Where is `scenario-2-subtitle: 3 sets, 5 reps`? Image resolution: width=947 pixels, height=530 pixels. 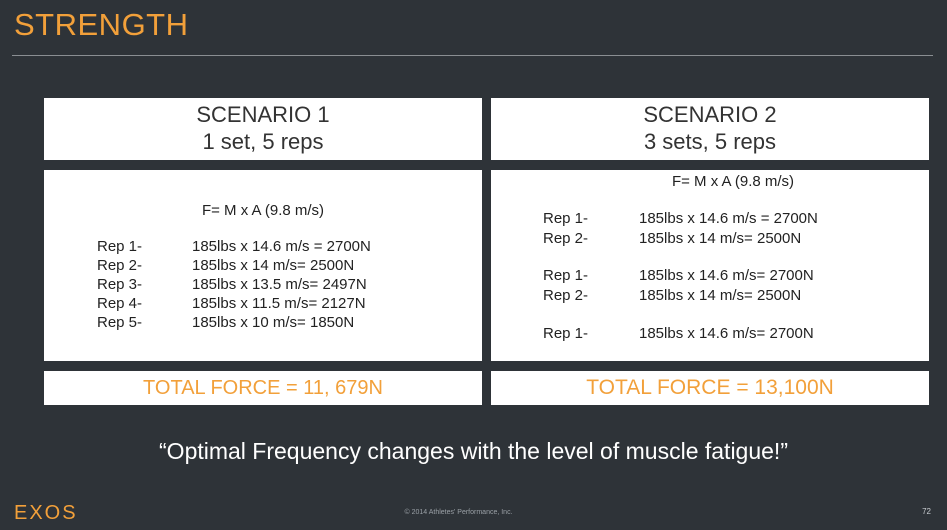 scenario-2-subtitle: 3 sets, 5 reps is located at coordinates (710, 141).